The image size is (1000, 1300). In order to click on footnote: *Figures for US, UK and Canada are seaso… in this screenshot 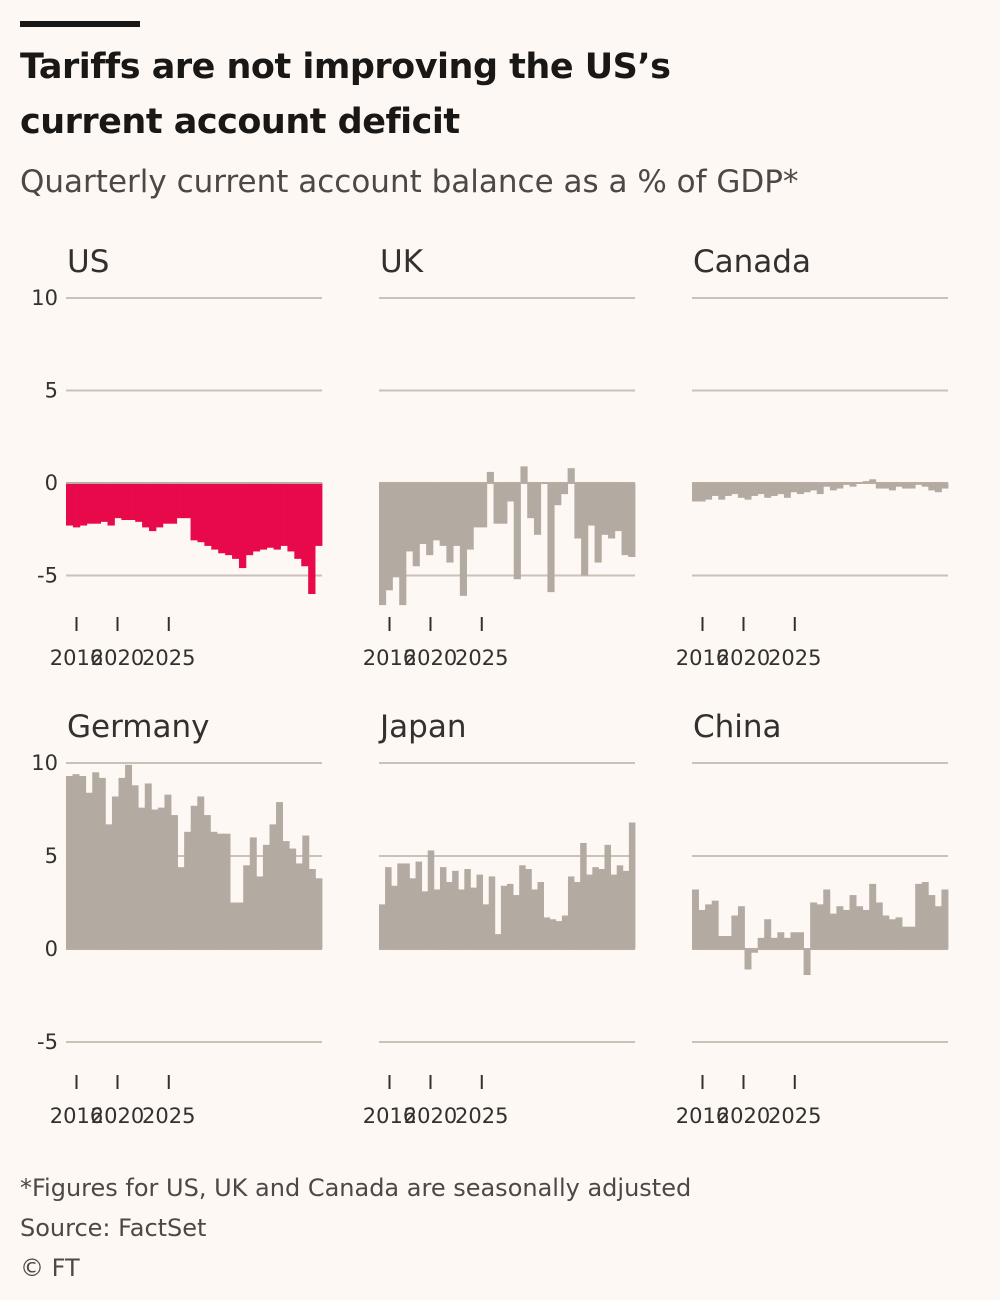, I will do `click(356, 1188)`.